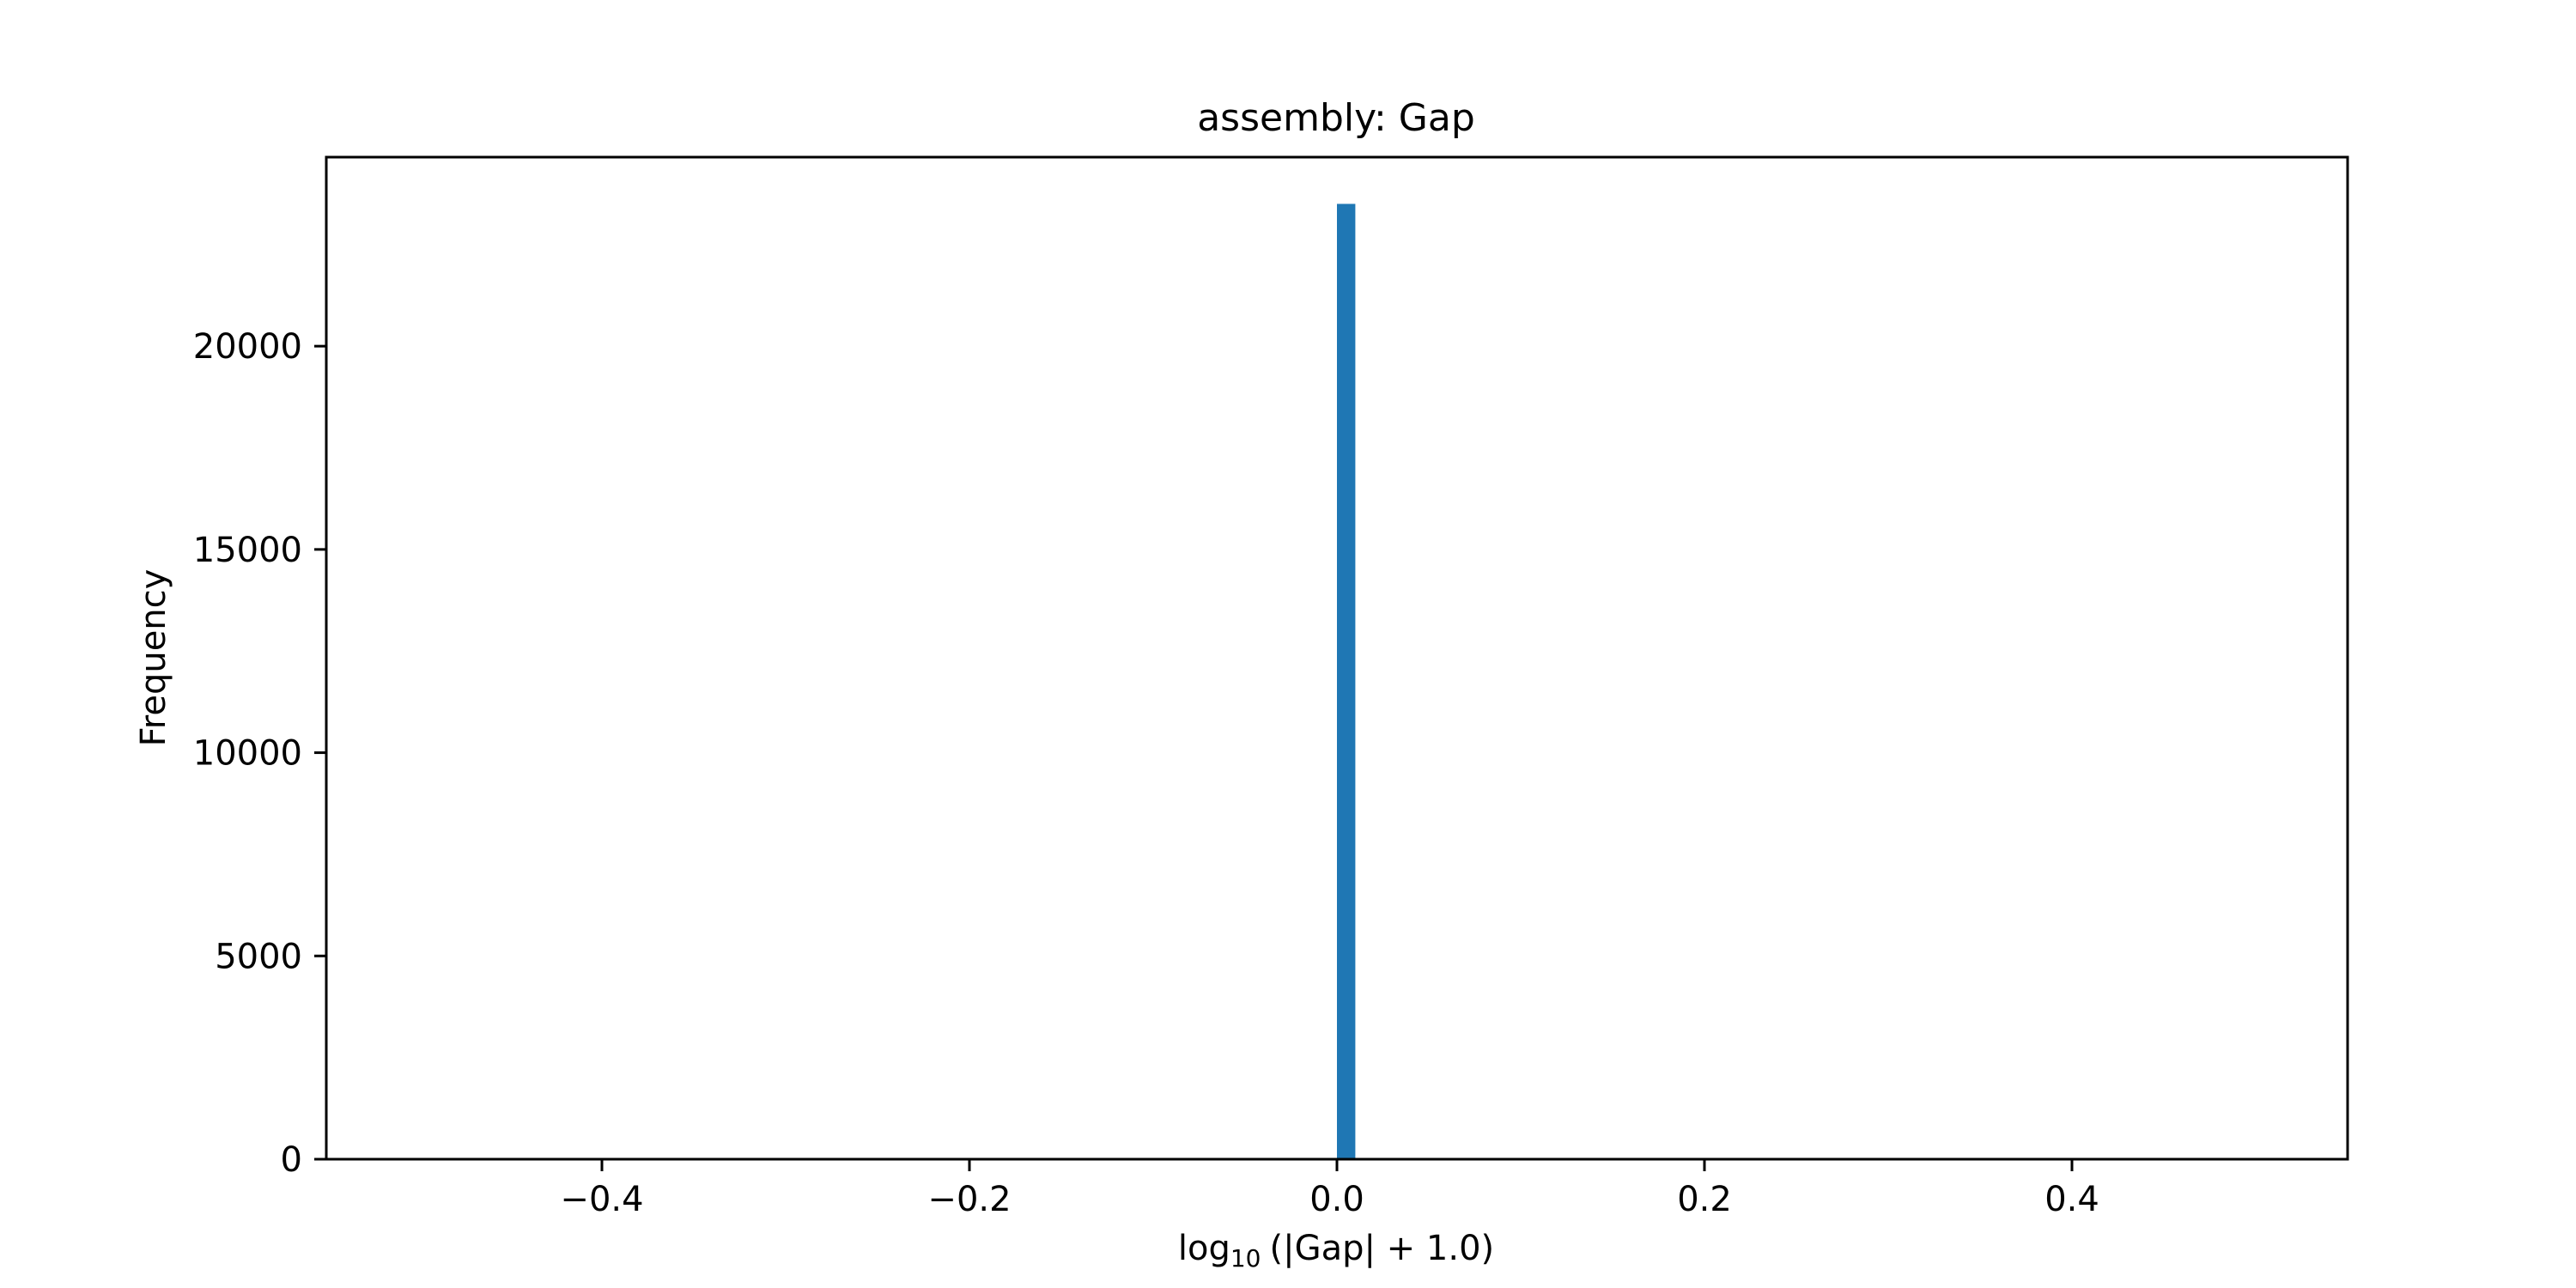 This screenshot has width=2576, height=1288. I want to click on y-axis-ticks: 0 5000 10000 15000 20000, so click(259, 753).